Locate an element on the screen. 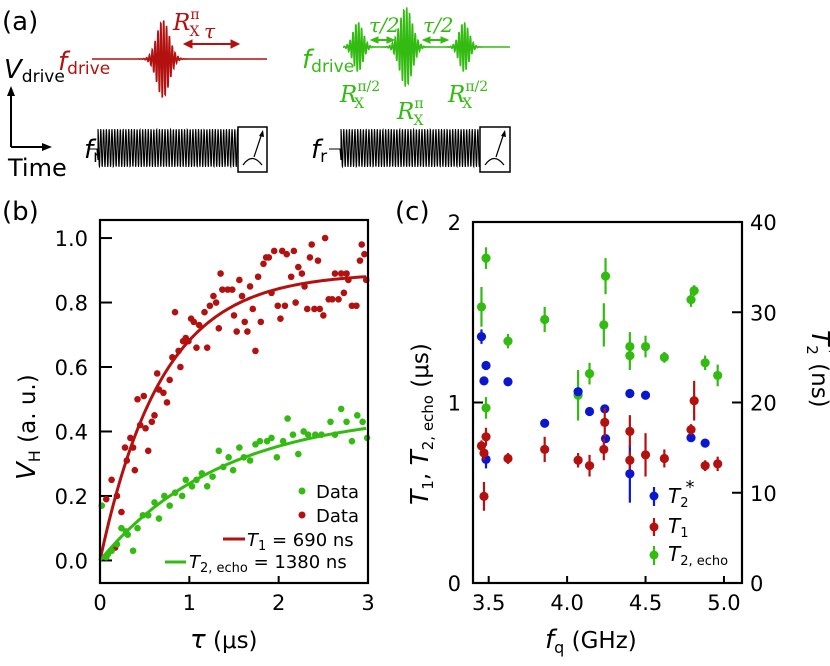 Image resolution: width=830 pixels, height=666 pixels. panel-b-label: (b) is located at coordinates (20, 212).